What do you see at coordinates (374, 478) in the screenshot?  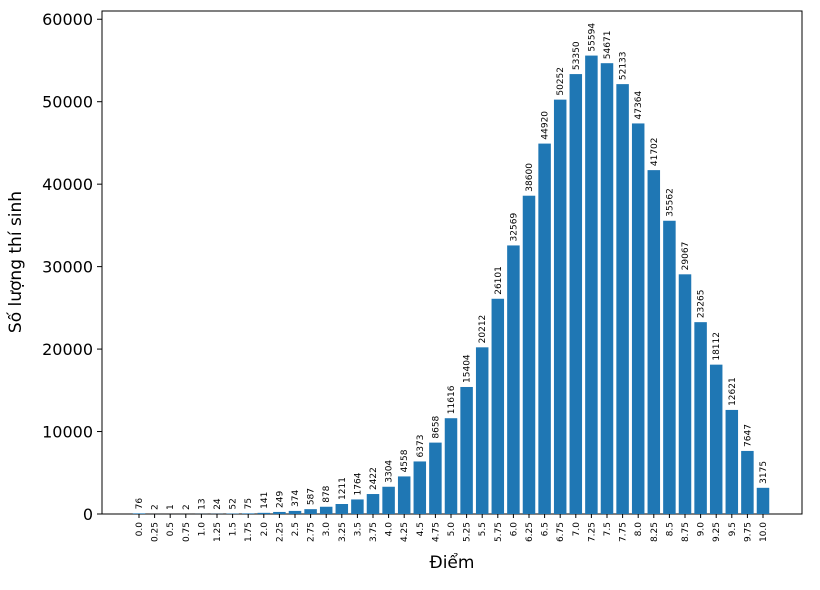 I see `bar-value-label: 2422` at bounding box center [374, 478].